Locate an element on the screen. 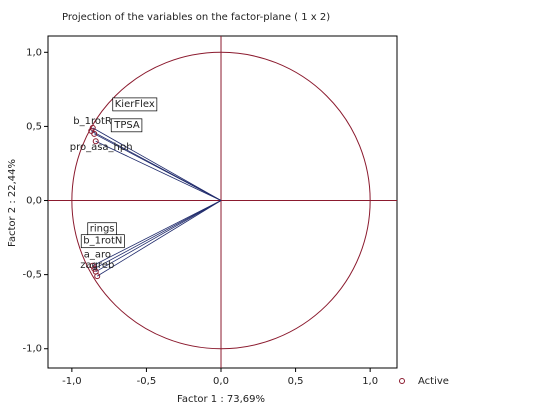 The height and width of the screenshot is (417, 550). point-label: b_1rotN is located at coordinates (102, 241).